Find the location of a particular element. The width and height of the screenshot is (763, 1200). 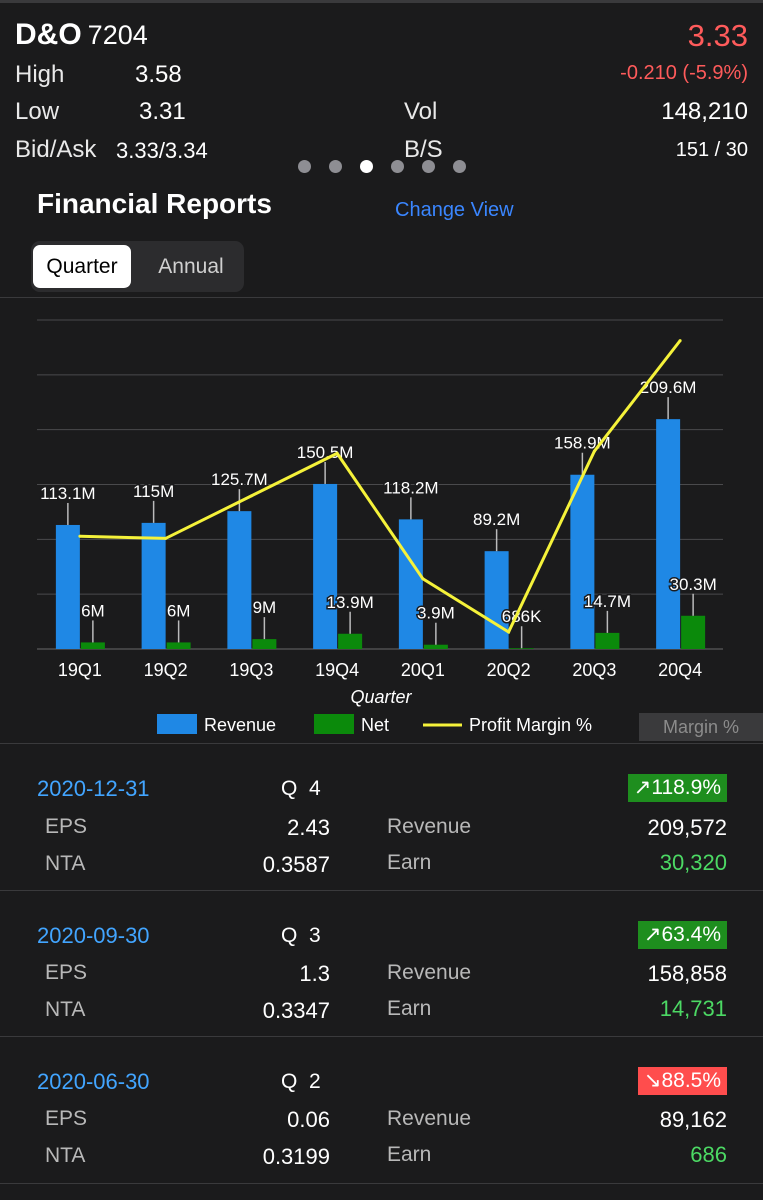

x-tick-label: 20Q1 is located at coordinates (423, 670).